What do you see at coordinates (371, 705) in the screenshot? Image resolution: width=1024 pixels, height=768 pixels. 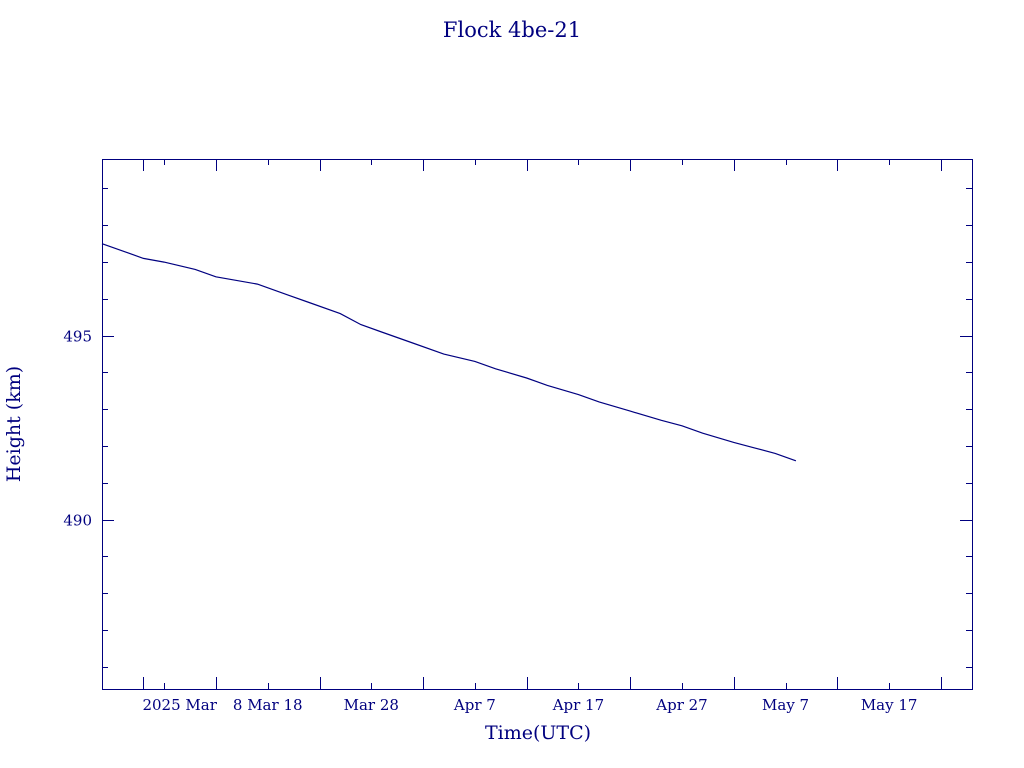 I see `x-tick-label: Mar 28` at bounding box center [371, 705].